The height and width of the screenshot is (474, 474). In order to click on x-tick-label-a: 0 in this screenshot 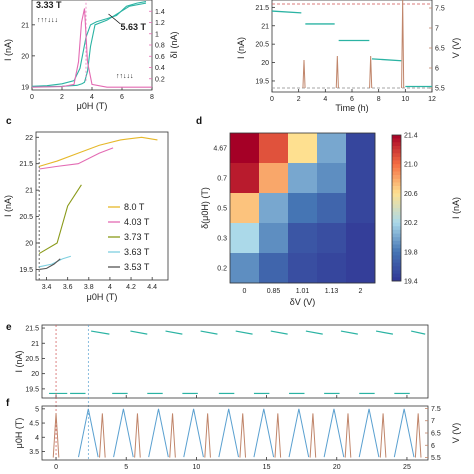, I will do `click(32, 97)`.